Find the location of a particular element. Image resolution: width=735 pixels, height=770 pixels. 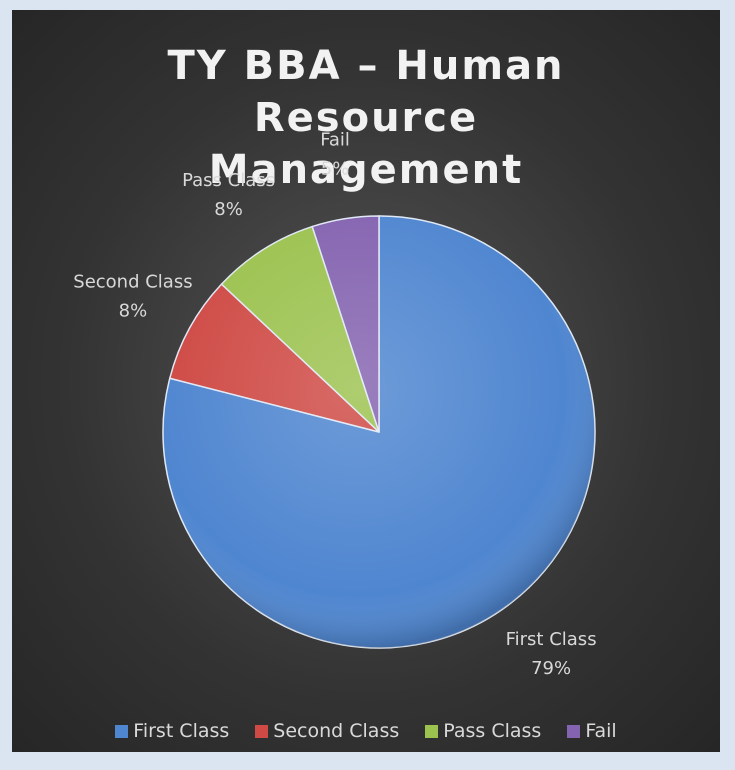

legend-item: Second Class is located at coordinates (327, 731).